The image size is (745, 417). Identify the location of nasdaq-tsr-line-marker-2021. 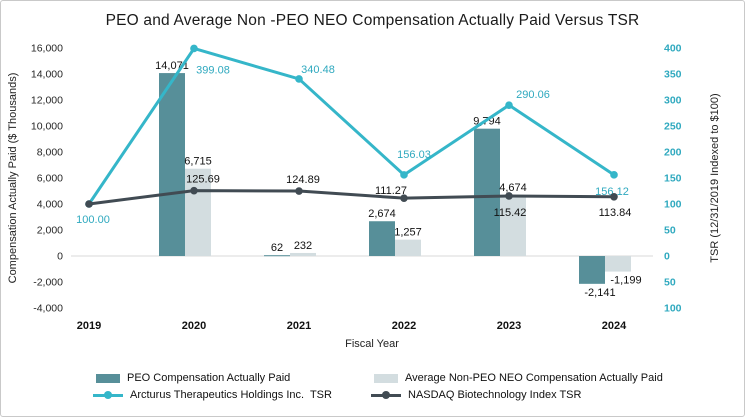
(299, 191).